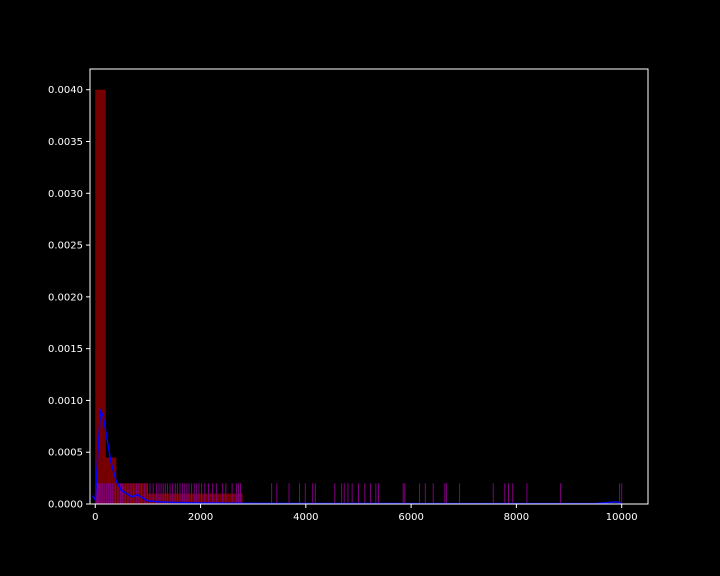  I want to click on y-tick-label: 0.0040, so click(65, 90).